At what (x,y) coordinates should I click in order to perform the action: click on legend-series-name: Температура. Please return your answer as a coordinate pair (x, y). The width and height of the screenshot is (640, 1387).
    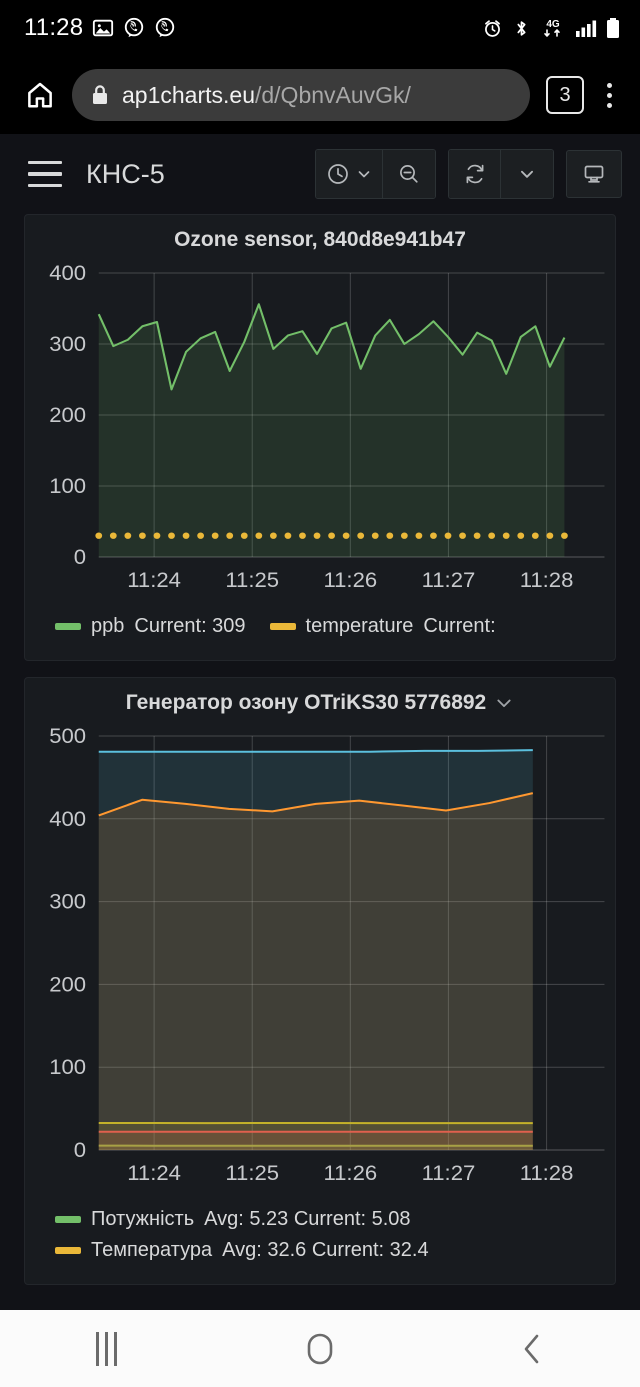
    Looking at the image, I should click on (152, 1250).